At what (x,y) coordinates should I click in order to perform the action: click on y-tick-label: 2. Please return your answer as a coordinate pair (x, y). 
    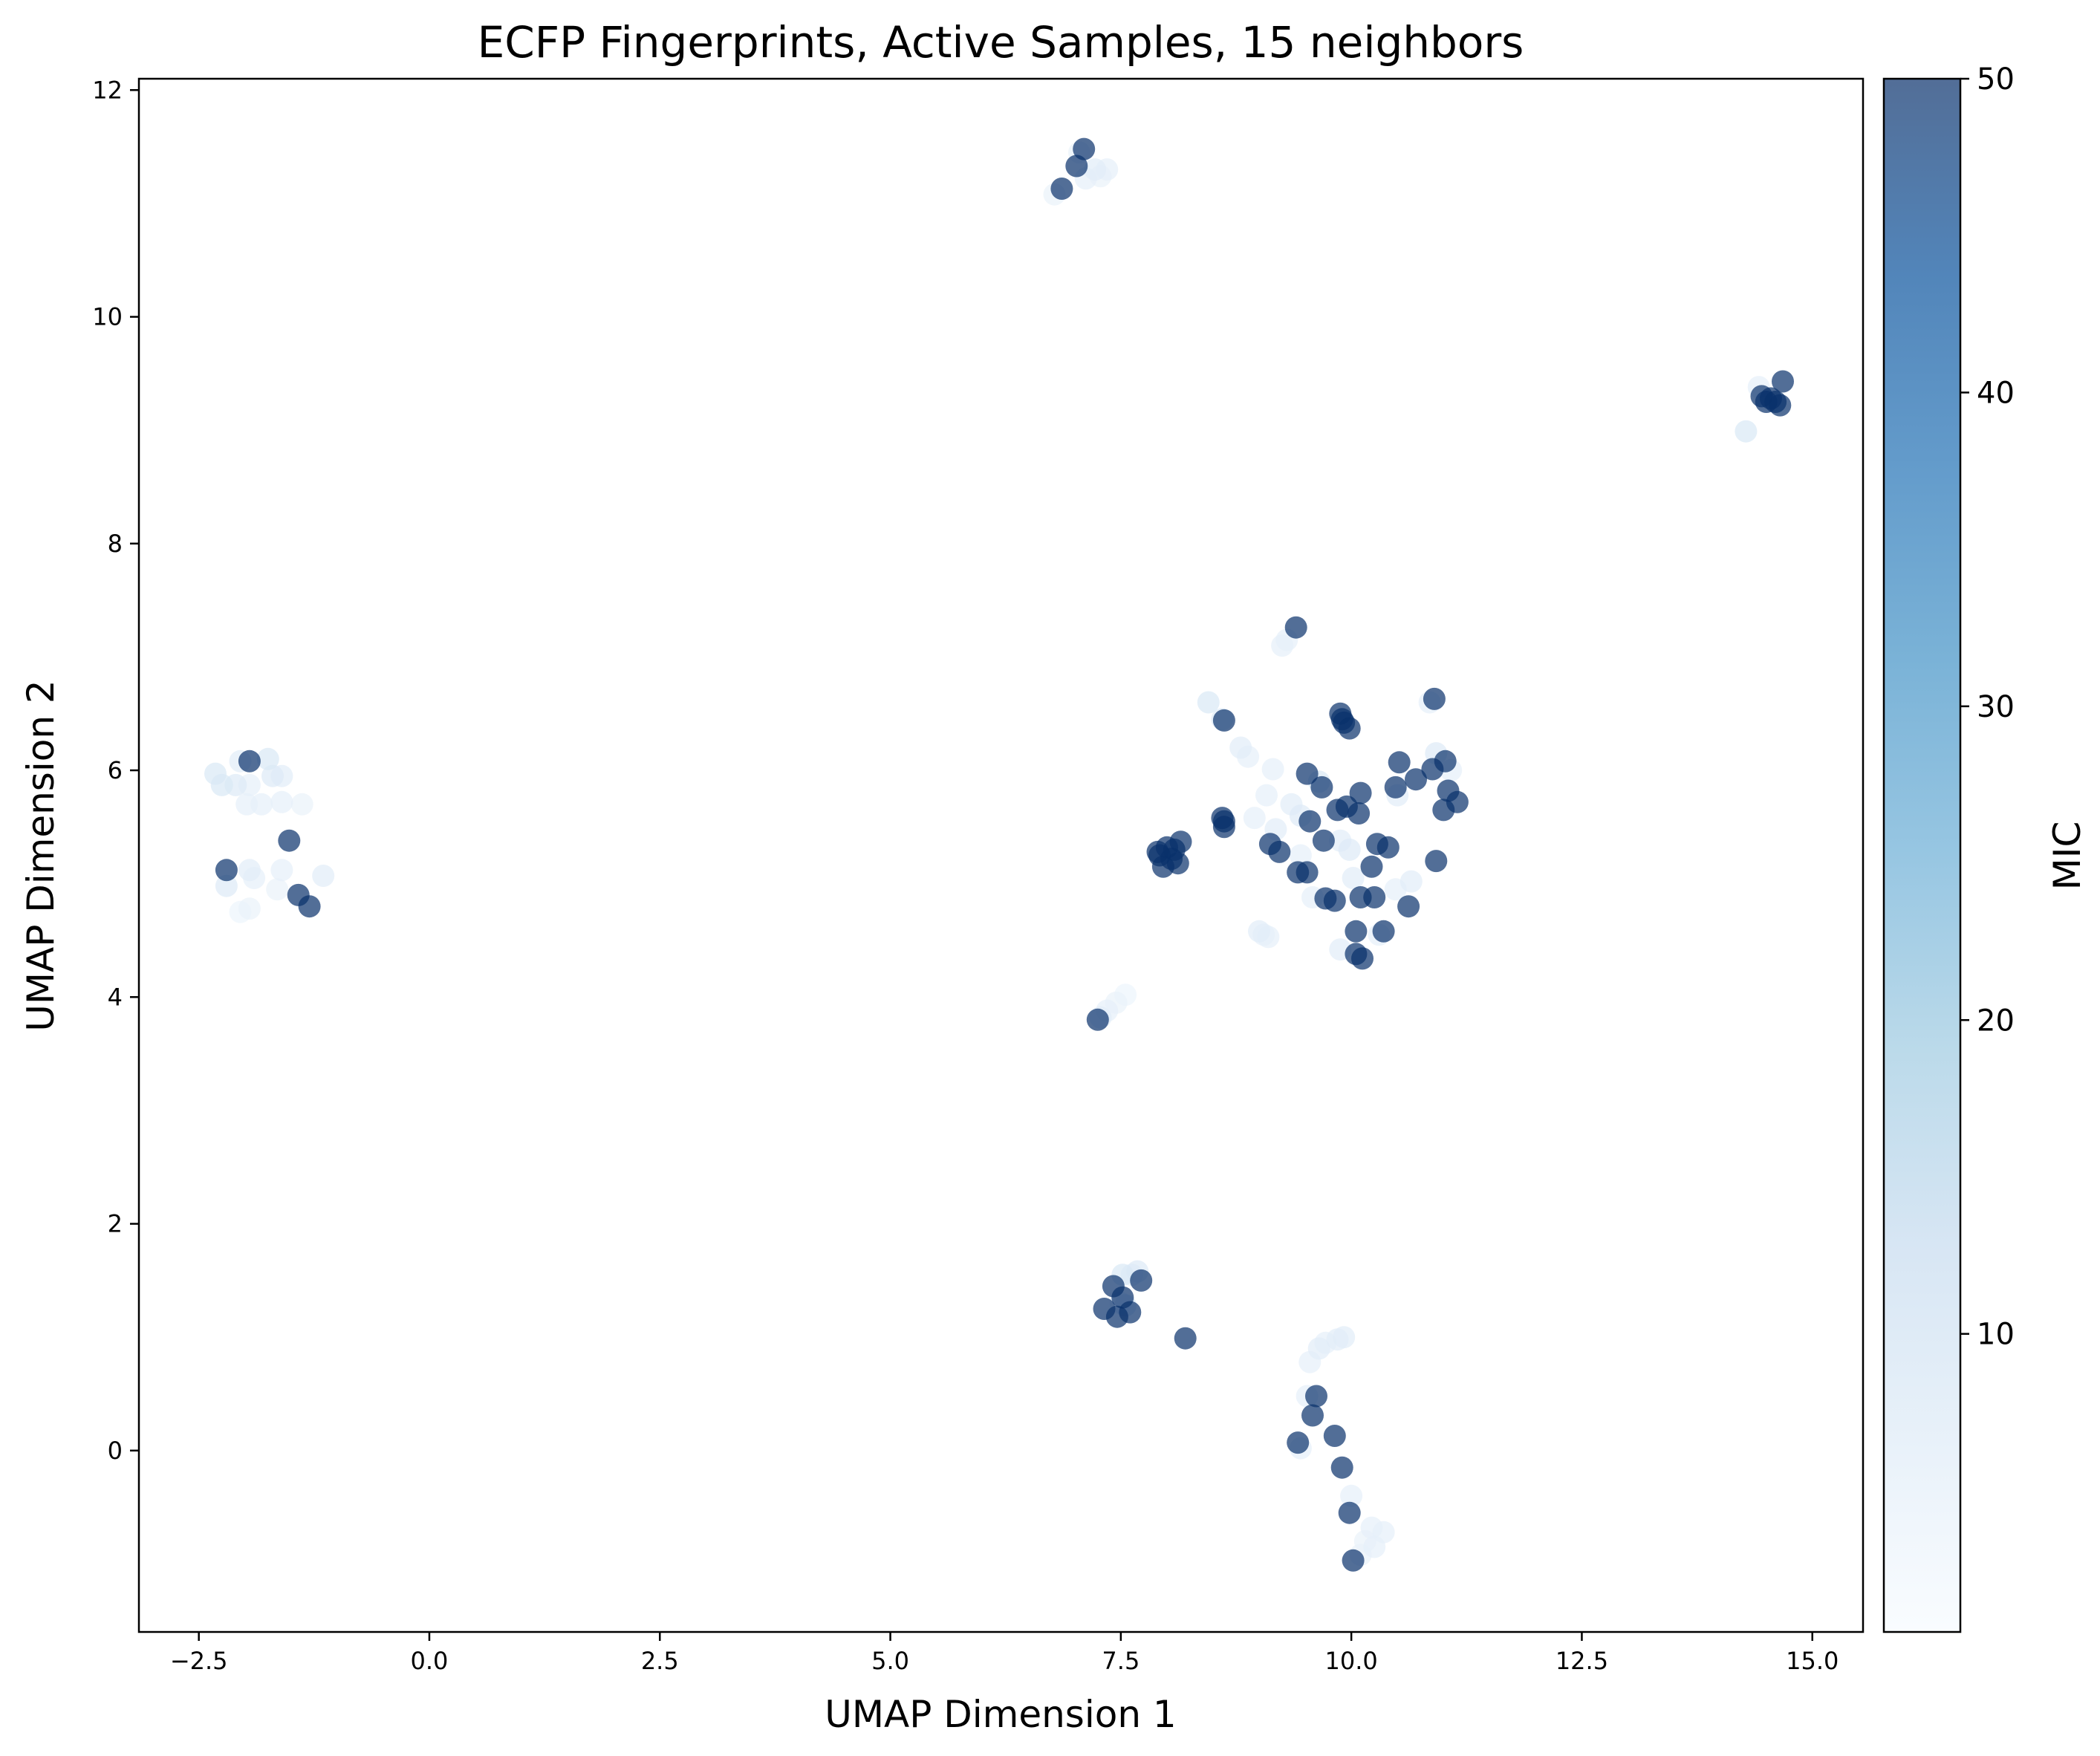
    Looking at the image, I should click on (115, 1224).